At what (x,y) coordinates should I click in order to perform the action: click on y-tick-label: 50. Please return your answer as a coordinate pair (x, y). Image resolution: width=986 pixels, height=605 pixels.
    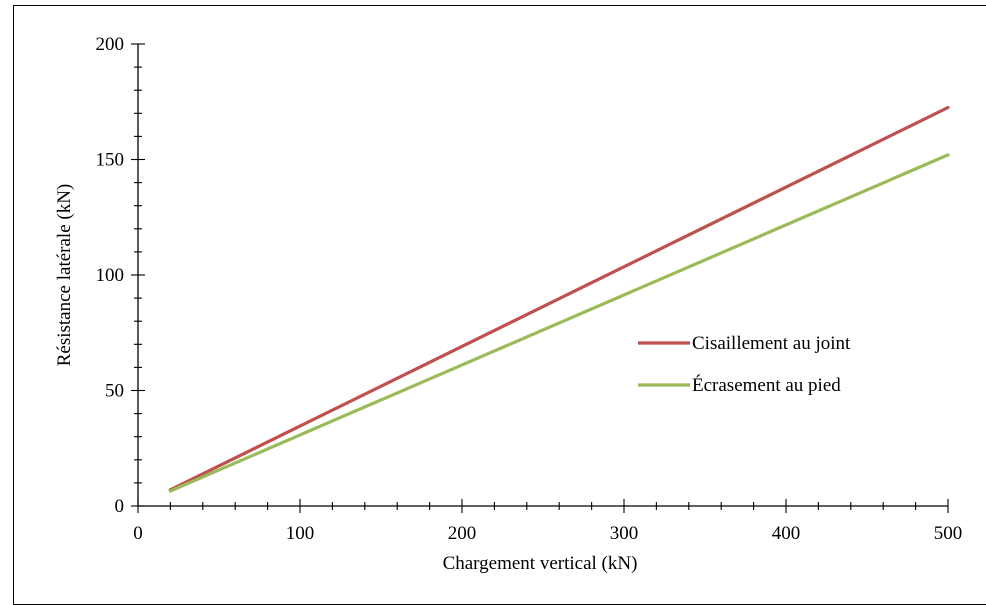
    Looking at the image, I should click on (114, 391).